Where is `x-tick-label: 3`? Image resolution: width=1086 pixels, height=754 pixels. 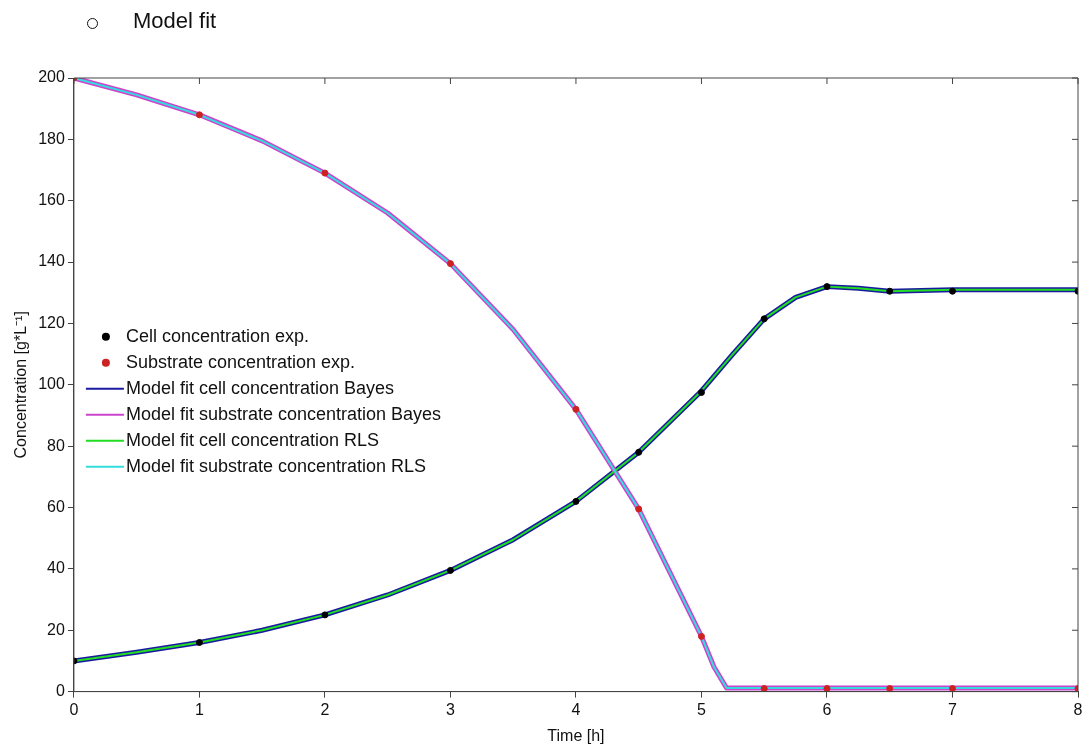 x-tick-label: 3 is located at coordinates (450, 709).